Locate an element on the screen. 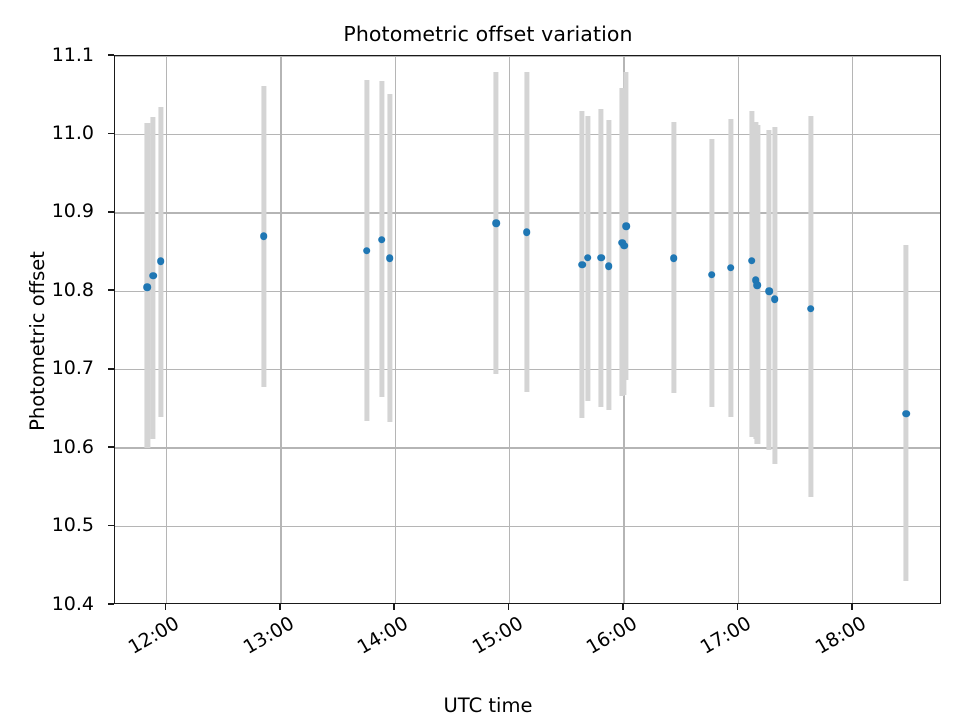 Image resolution: width=960 pixels, height=720 pixels. y-tick-label: 10.9 is located at coordinates (72, 211).